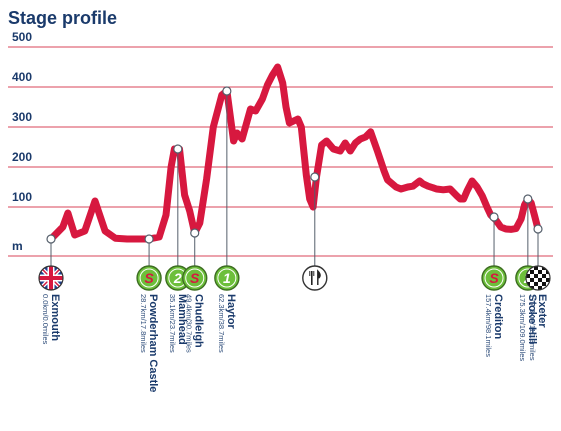  I want to click on waypoint-distance: 35.1km/23.7miles, so click(172, 323).